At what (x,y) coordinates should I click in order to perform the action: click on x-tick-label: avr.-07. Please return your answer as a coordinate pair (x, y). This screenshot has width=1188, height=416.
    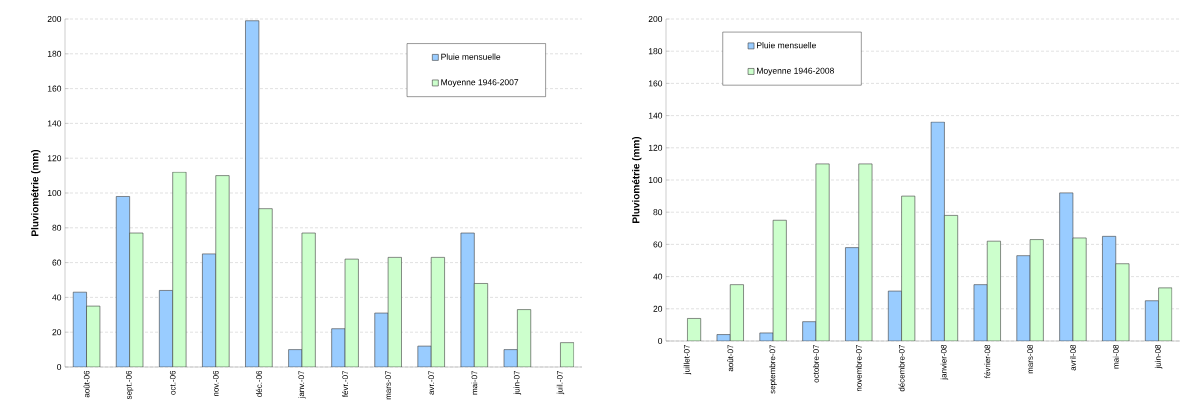
    Looking at the image, I should click on (431, 382).